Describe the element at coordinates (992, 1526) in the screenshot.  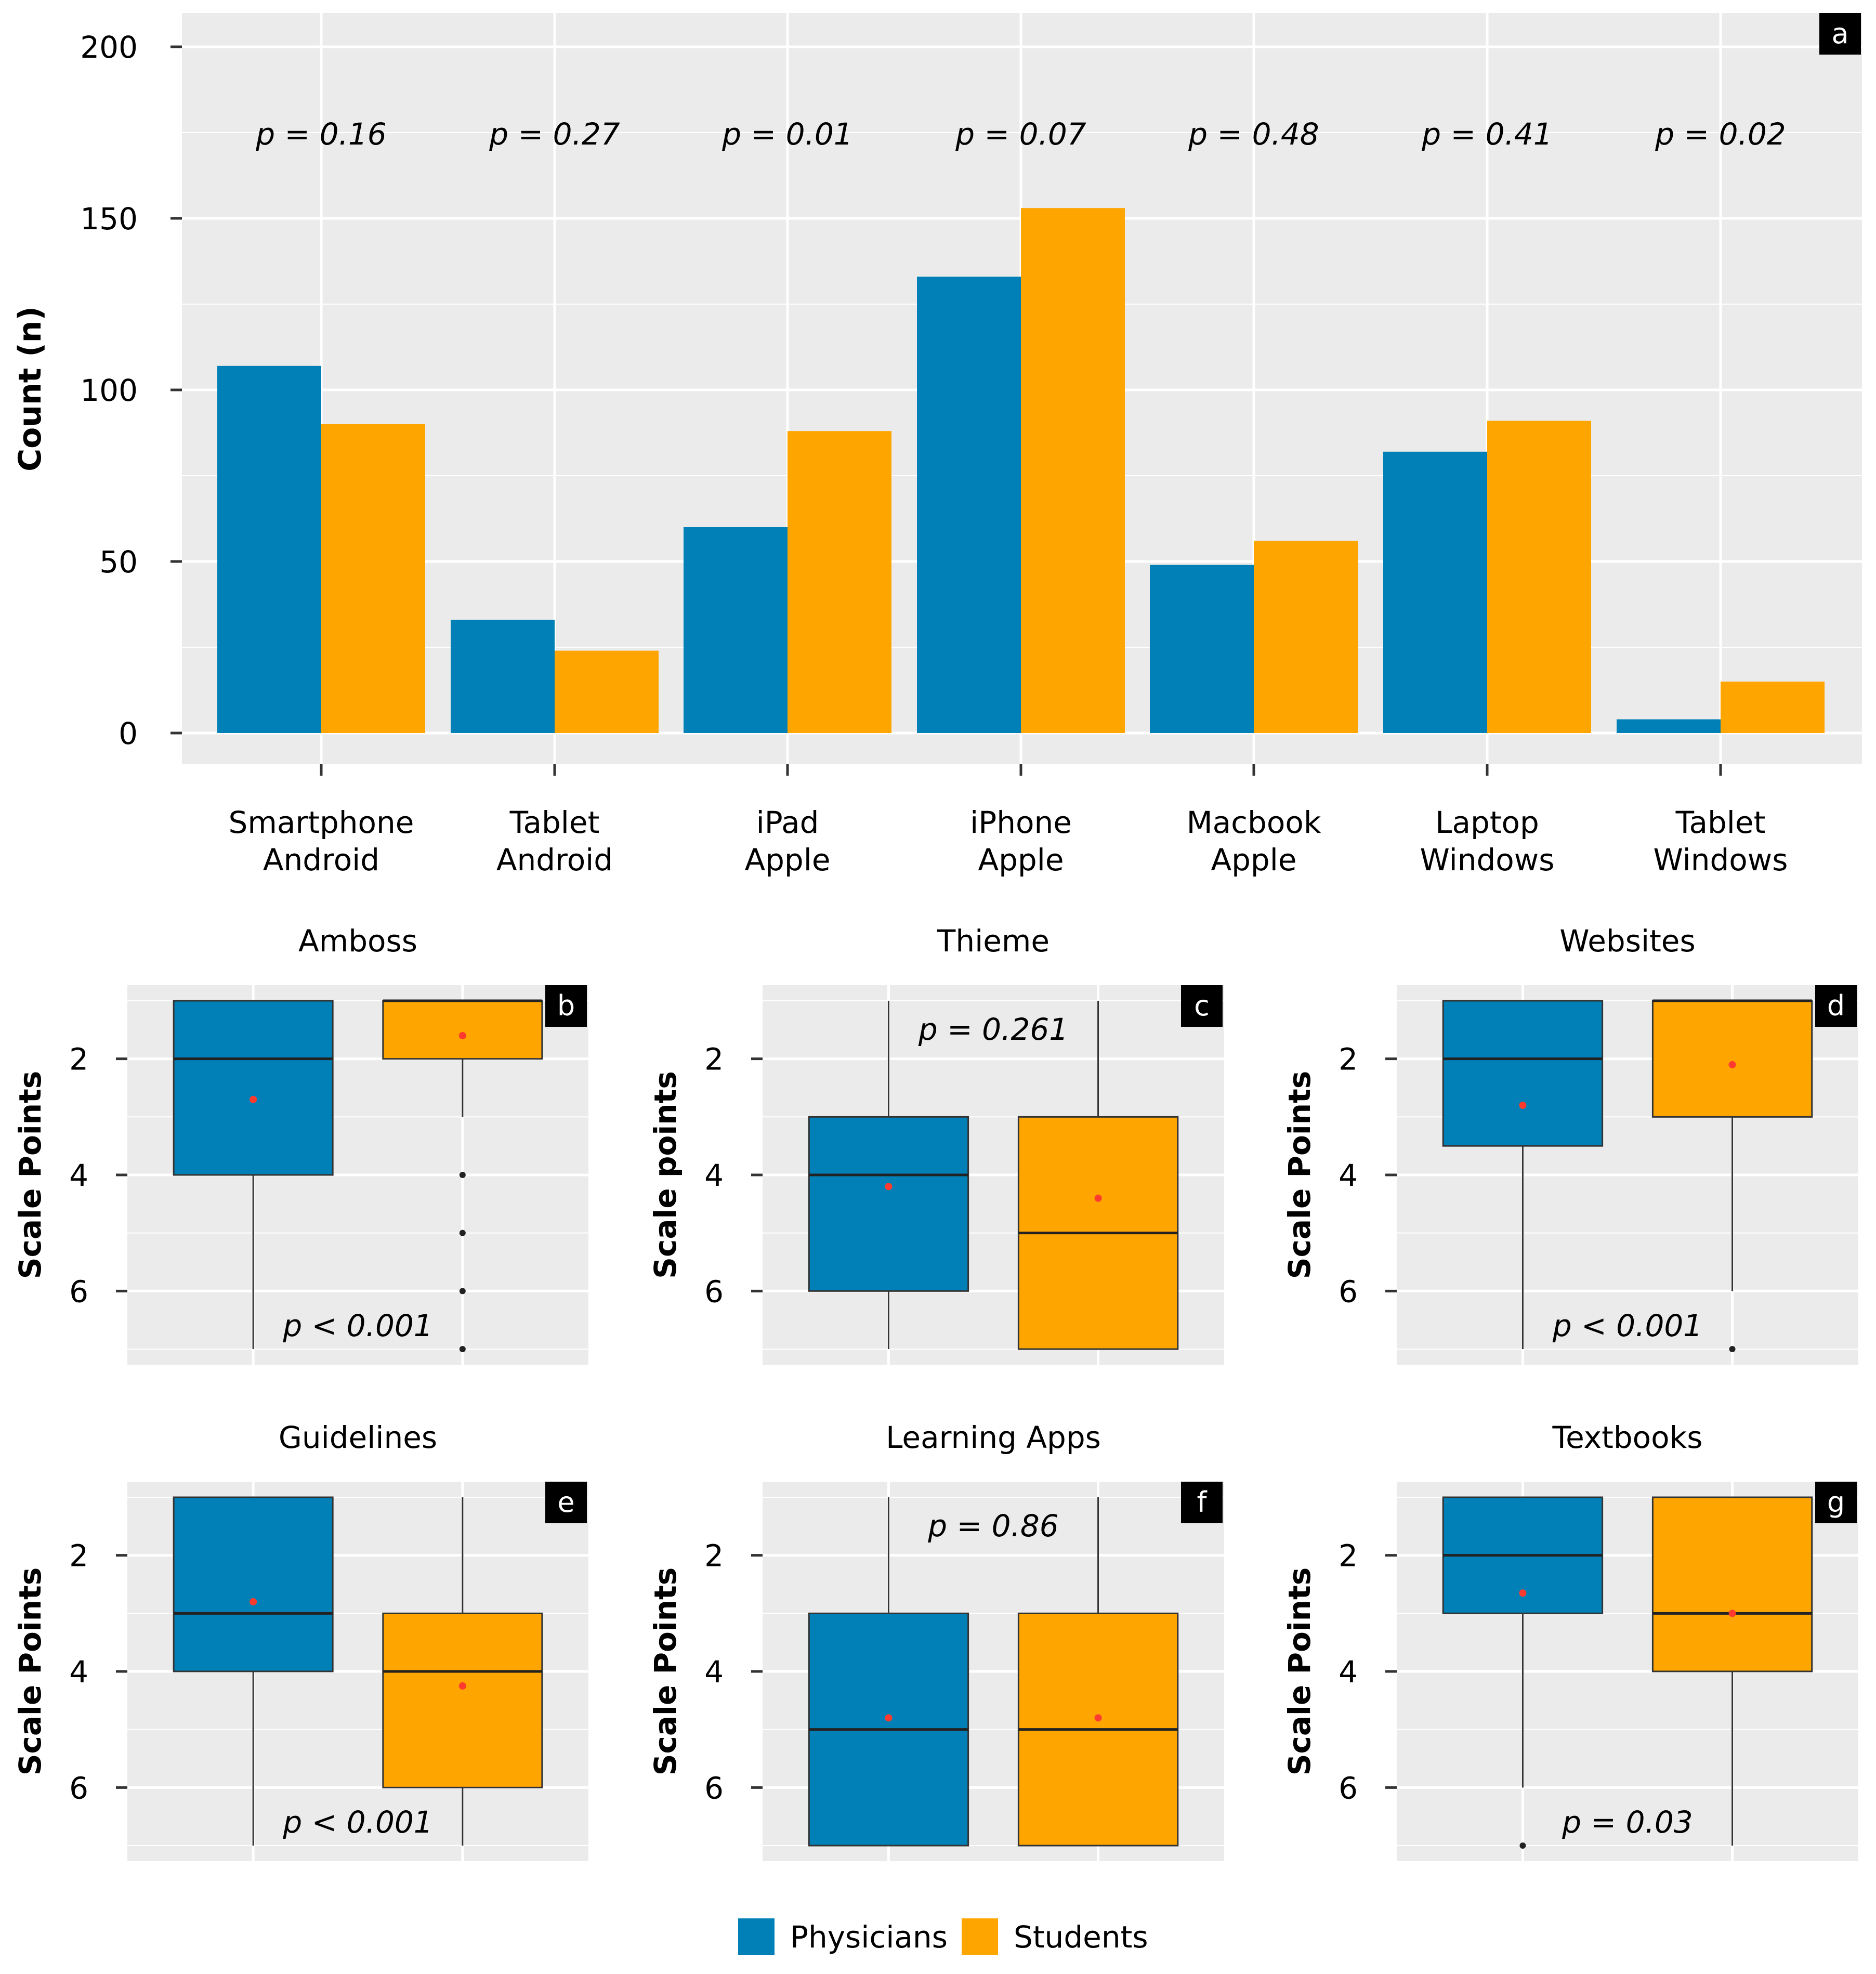
I see `p-value-annotation: p = 0.86` at that location.